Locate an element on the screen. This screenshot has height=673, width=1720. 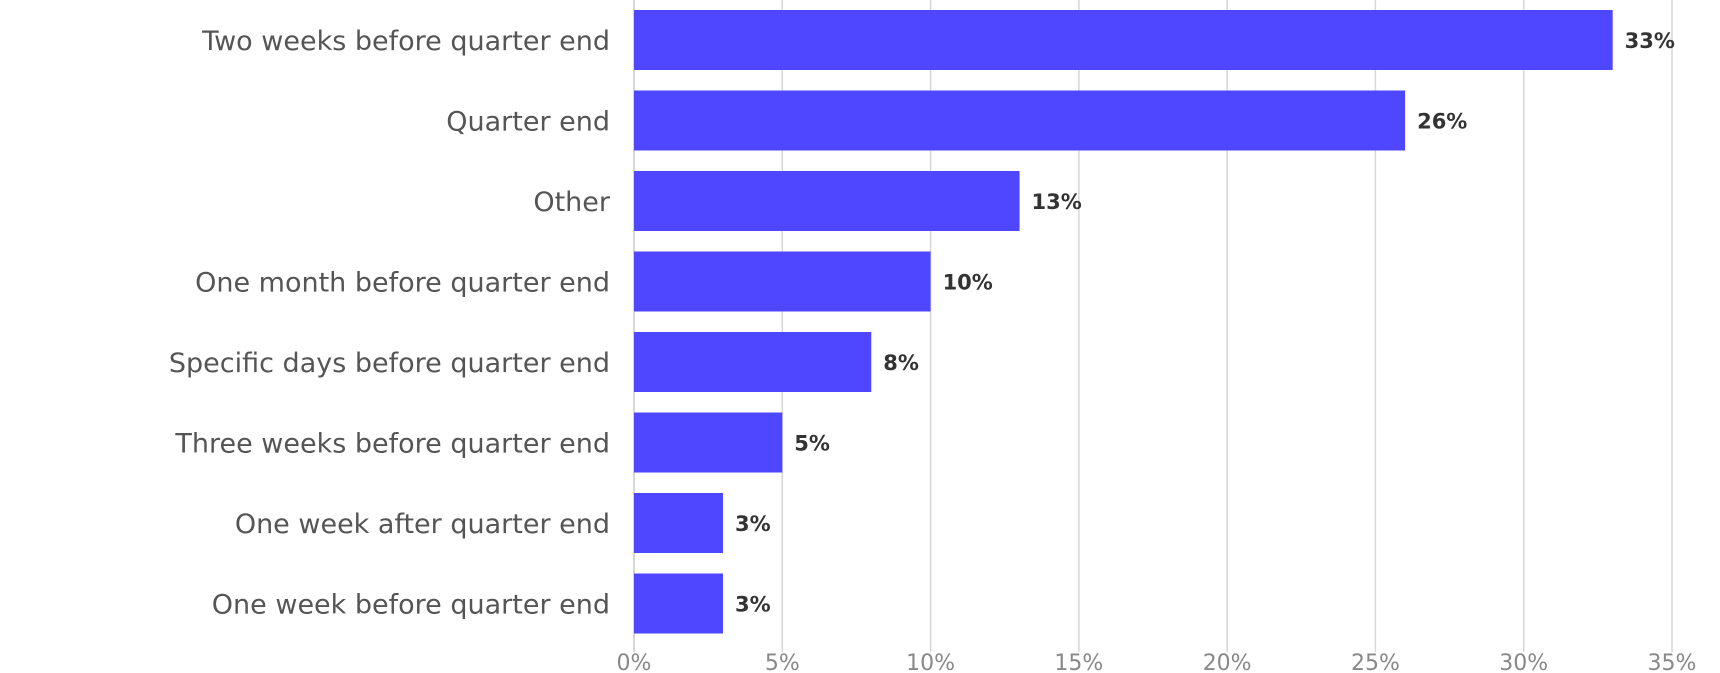
x-tick-label-10pct: 10% is located at coordinates (930, 662).